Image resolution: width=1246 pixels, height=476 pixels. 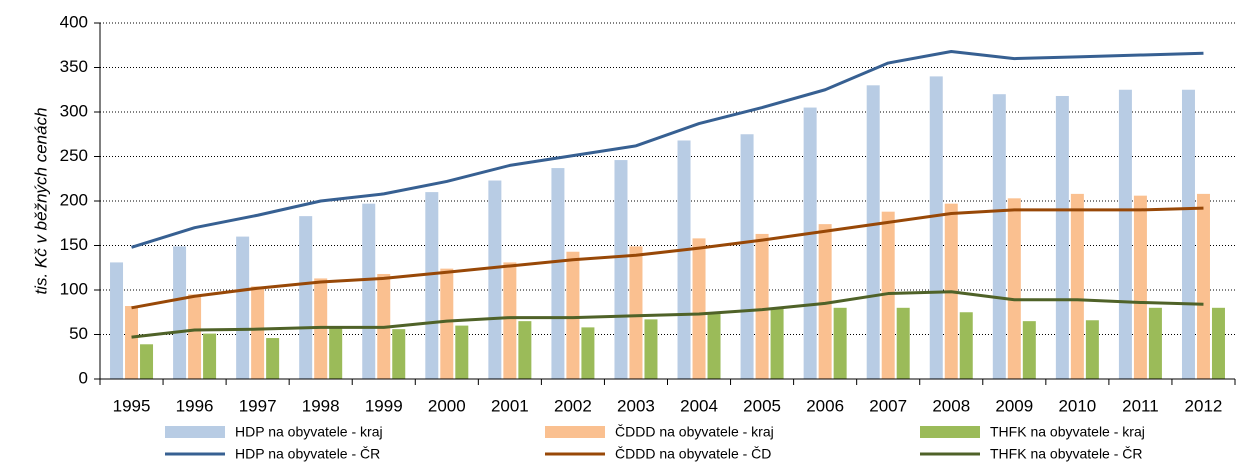 I want to click on x-tick-label: 2011, so click(x=1140, y=405).